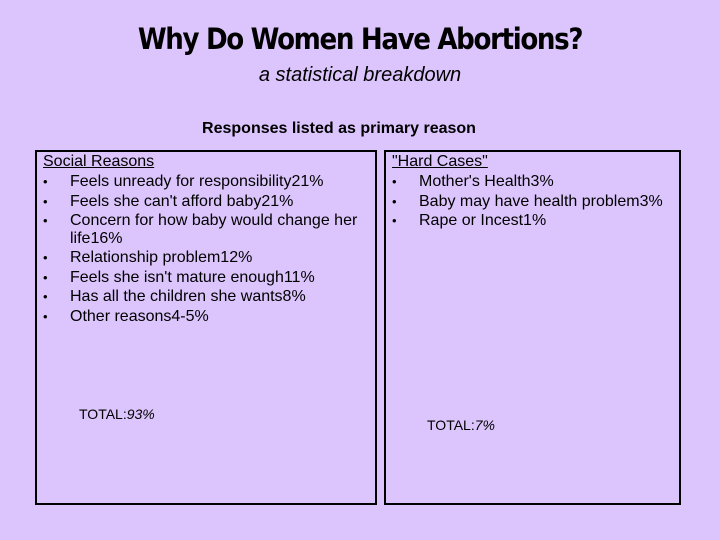 This screenshot has height=540, width=720. I want to click on list-item: • Mother's Health3%, so click(530, 182).